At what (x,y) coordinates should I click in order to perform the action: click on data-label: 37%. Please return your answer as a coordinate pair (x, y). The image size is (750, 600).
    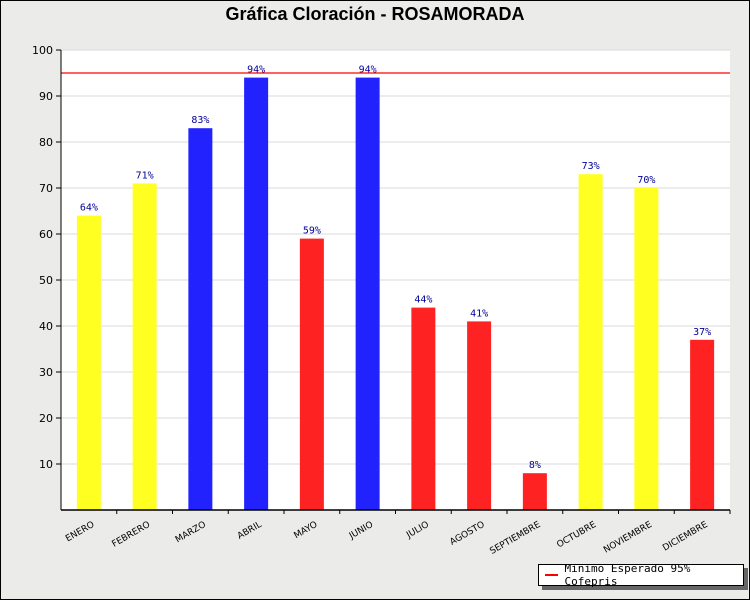
    Looking at the image, I should click on (702, 332).